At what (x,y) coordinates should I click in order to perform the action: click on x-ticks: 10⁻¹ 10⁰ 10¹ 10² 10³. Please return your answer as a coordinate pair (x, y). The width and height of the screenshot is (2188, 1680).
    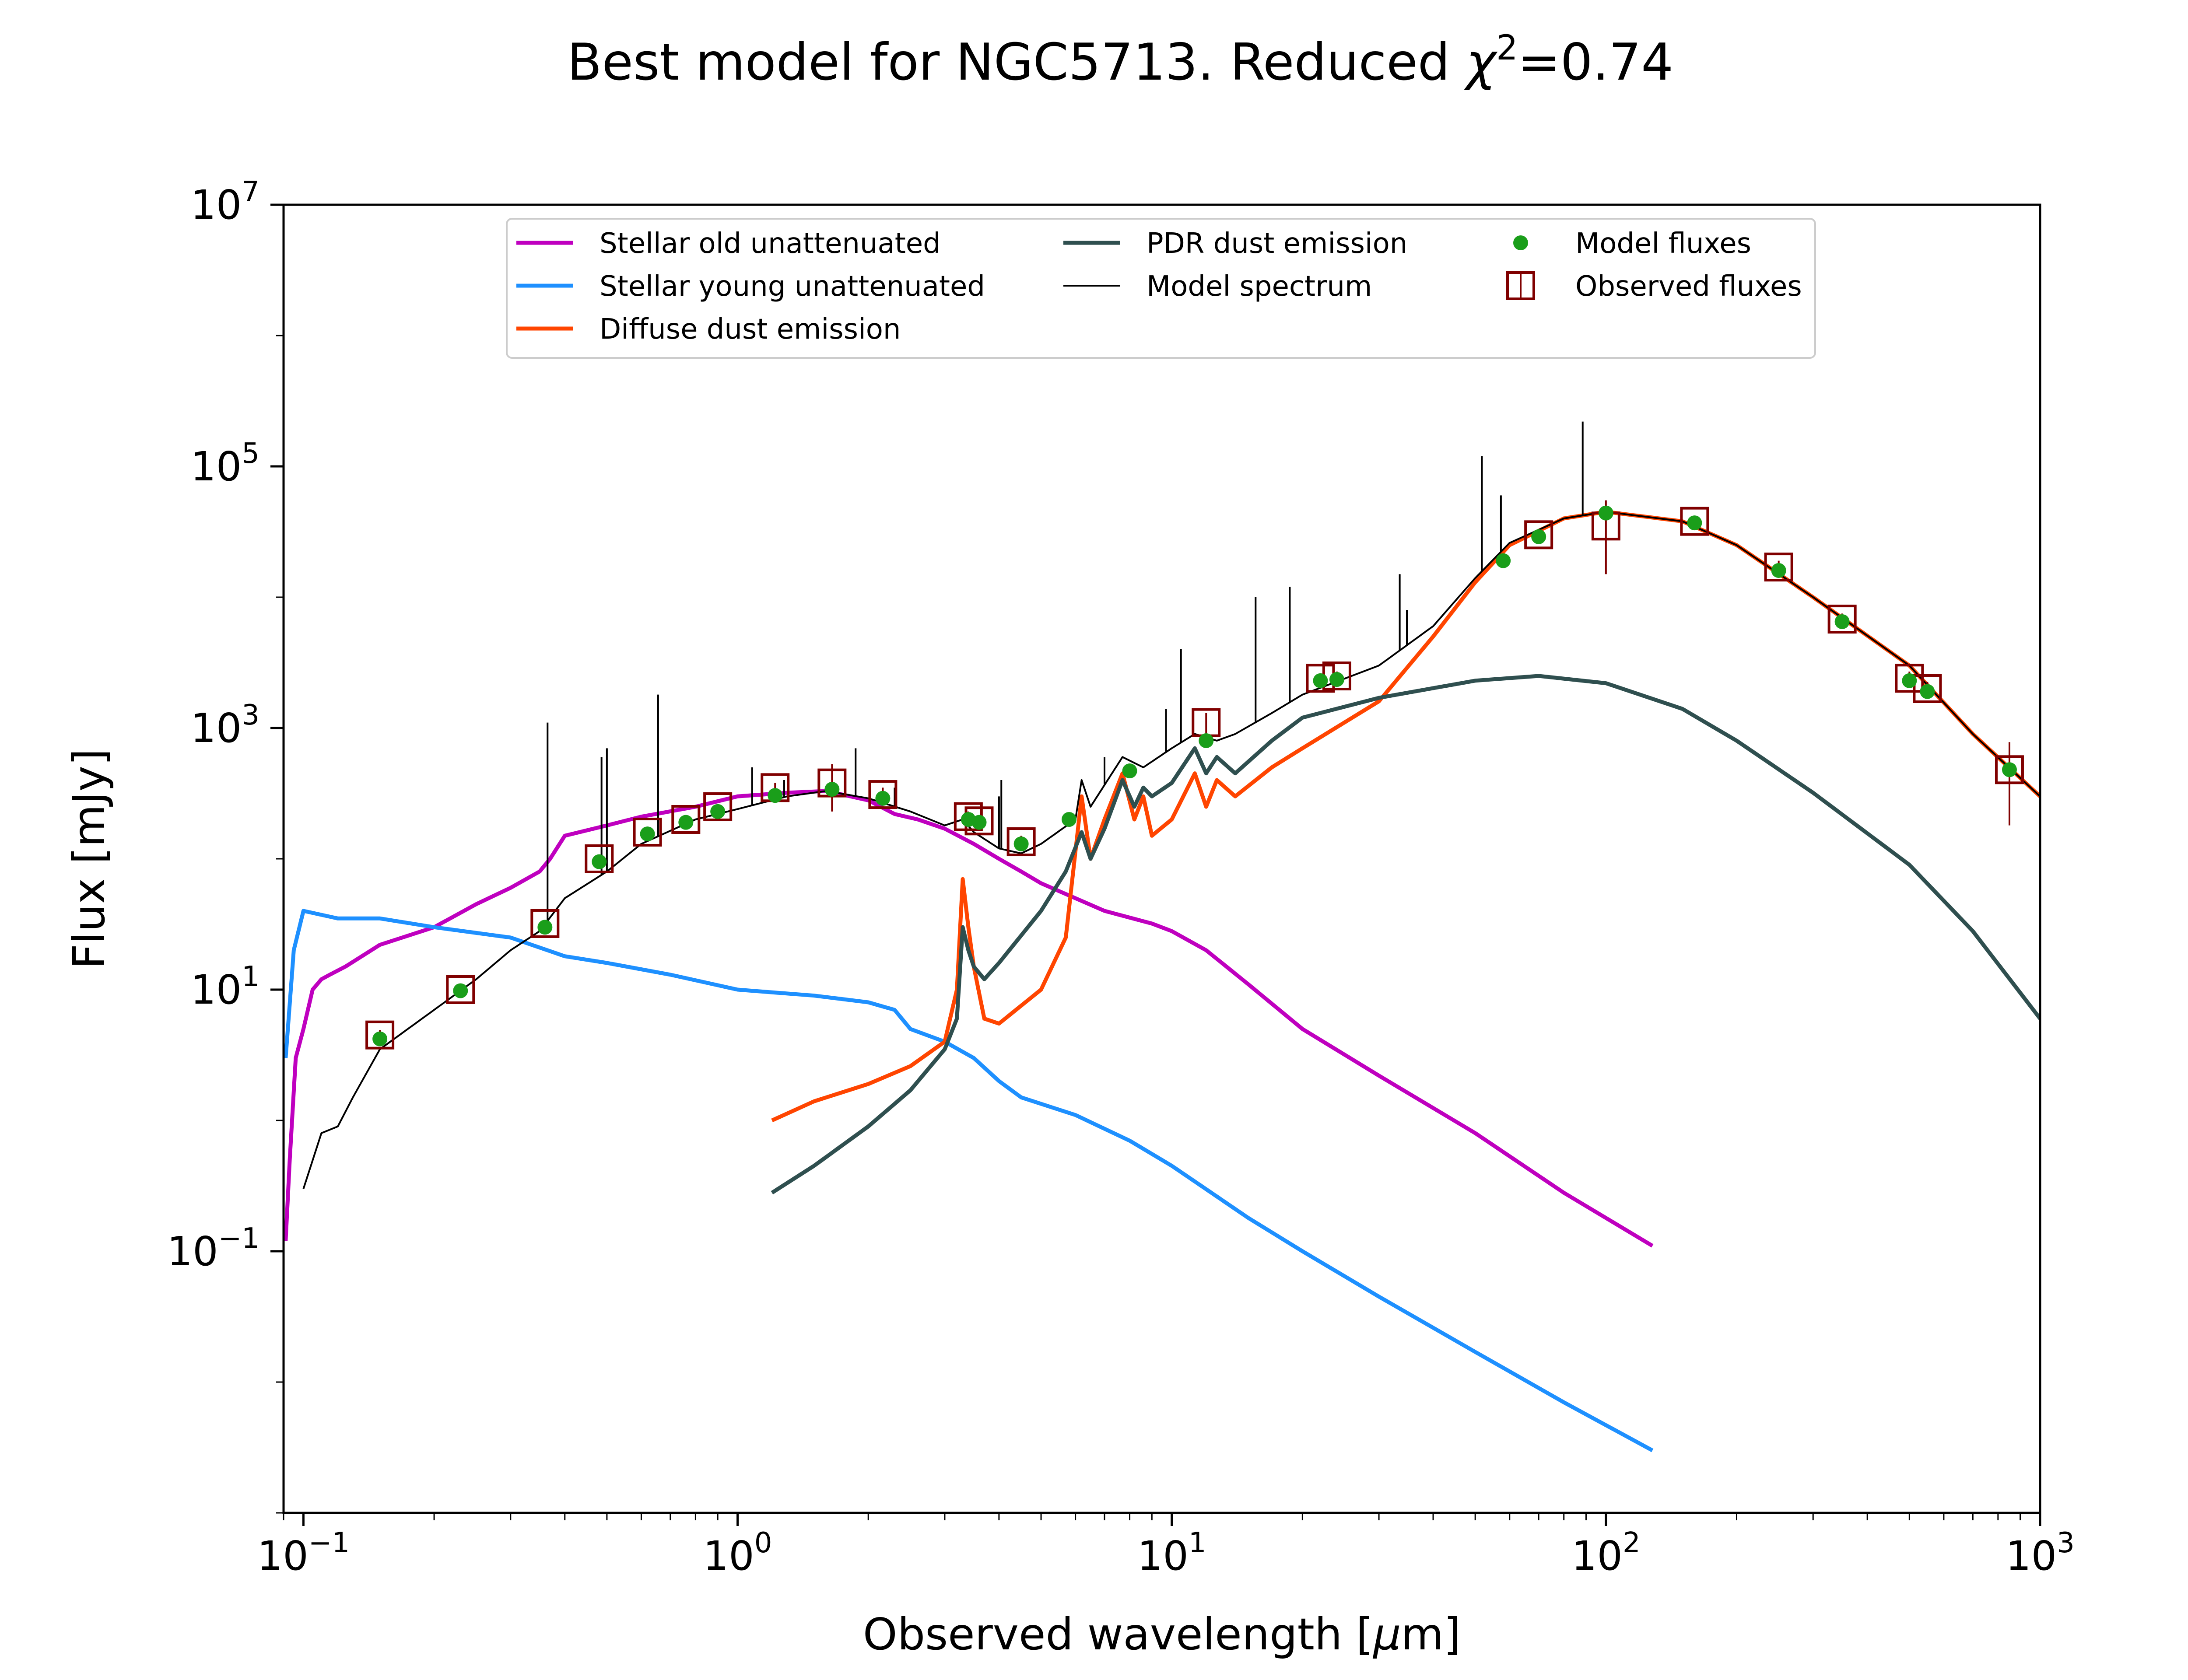
    Looking at the image, I should click on (1166, 1546).